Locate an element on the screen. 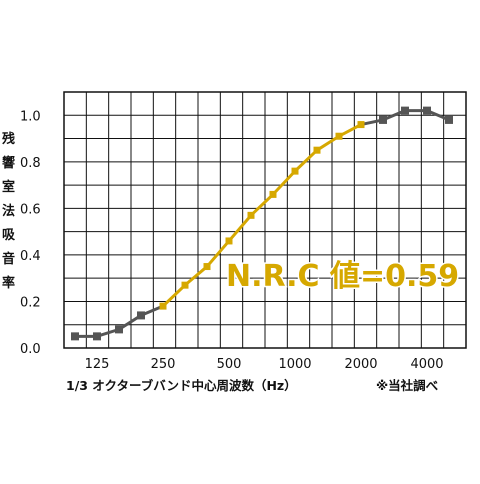 Image resolution: width=480 pixels, height=484 pixels. y-axis-label-char: 響 is located at coordinates (8, 163).